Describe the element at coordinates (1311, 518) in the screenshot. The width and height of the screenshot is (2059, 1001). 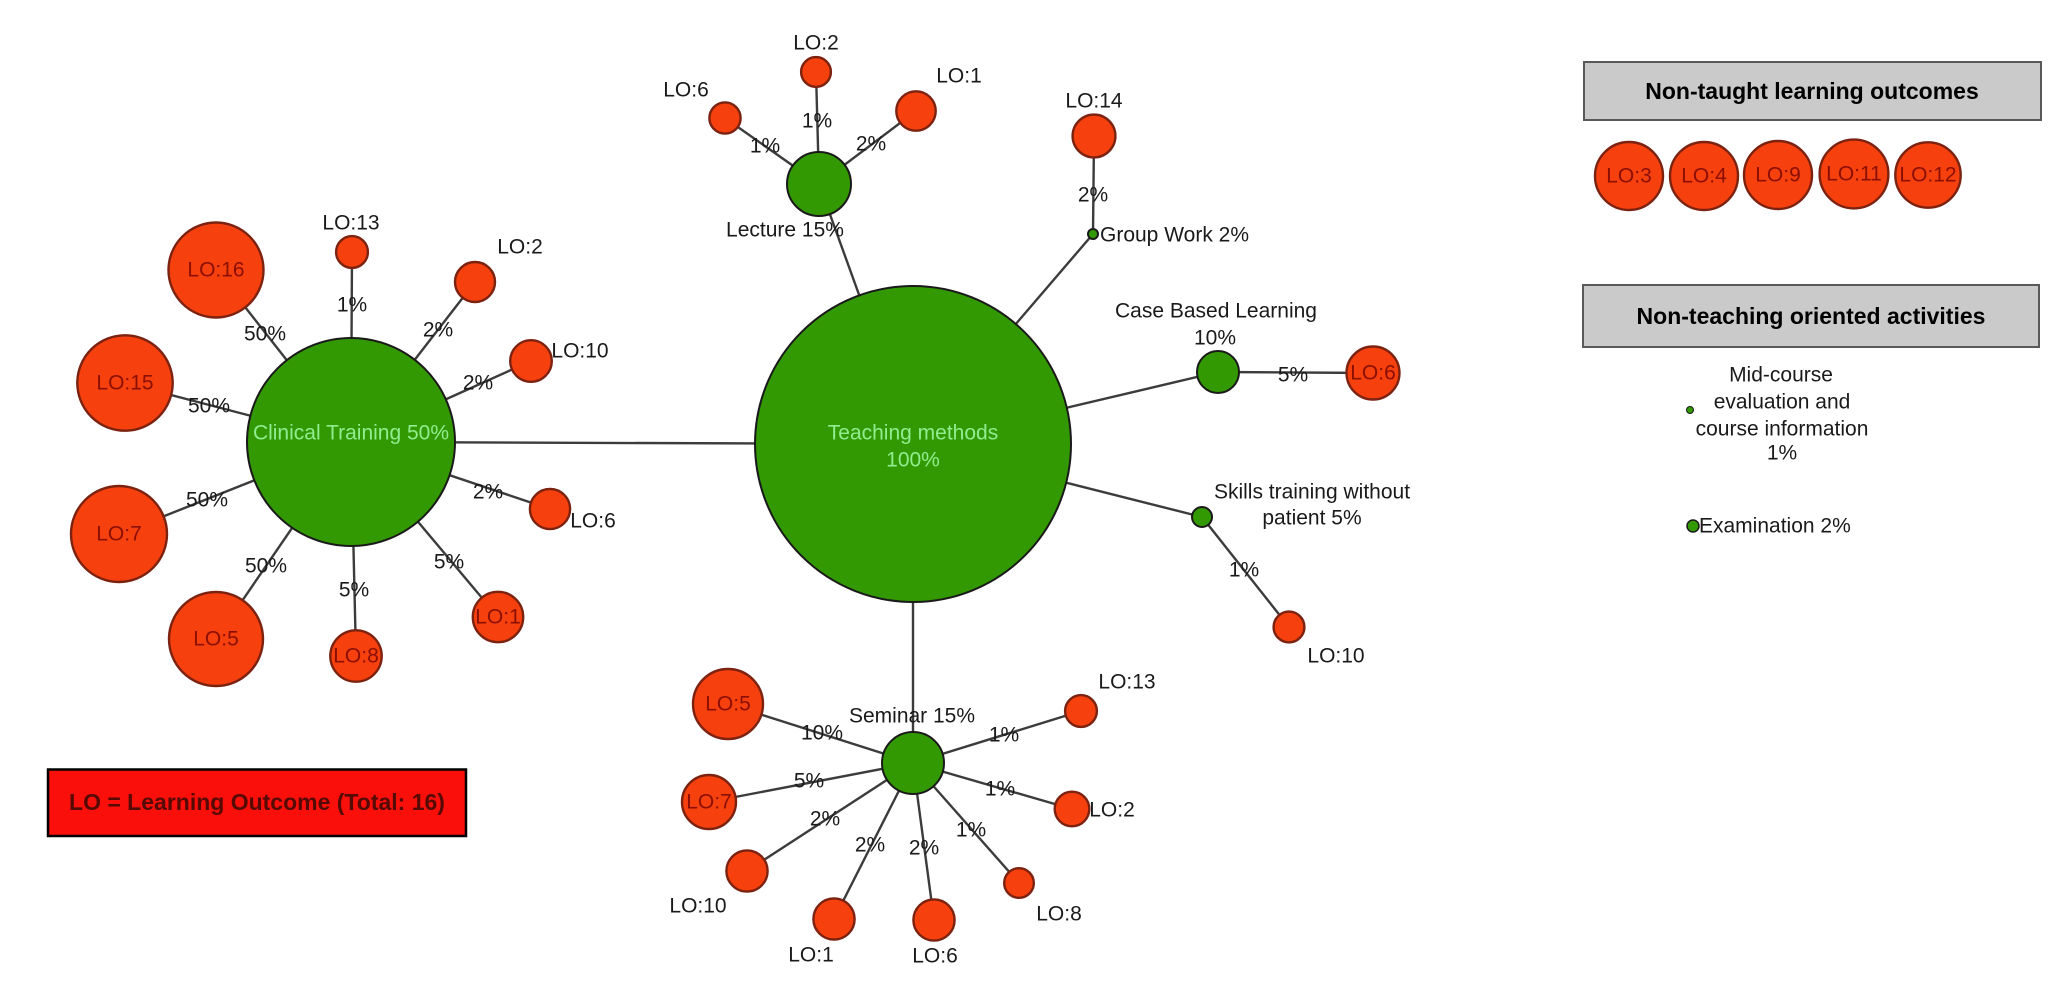
I see `svg-text: patient 5%` at that location.